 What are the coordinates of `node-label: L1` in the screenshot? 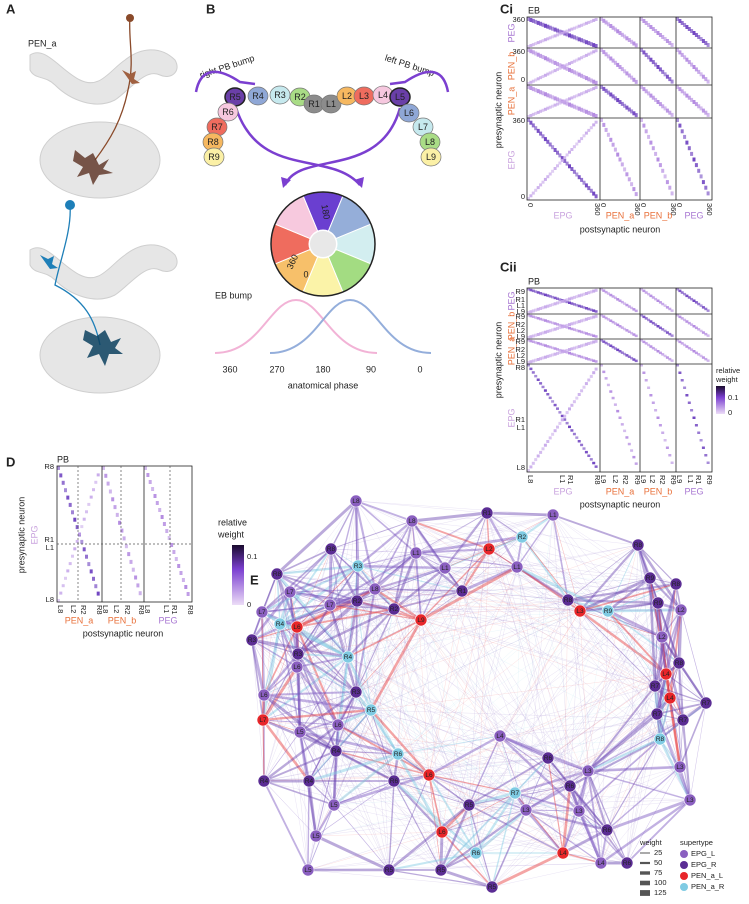 It's located at (517, 567).